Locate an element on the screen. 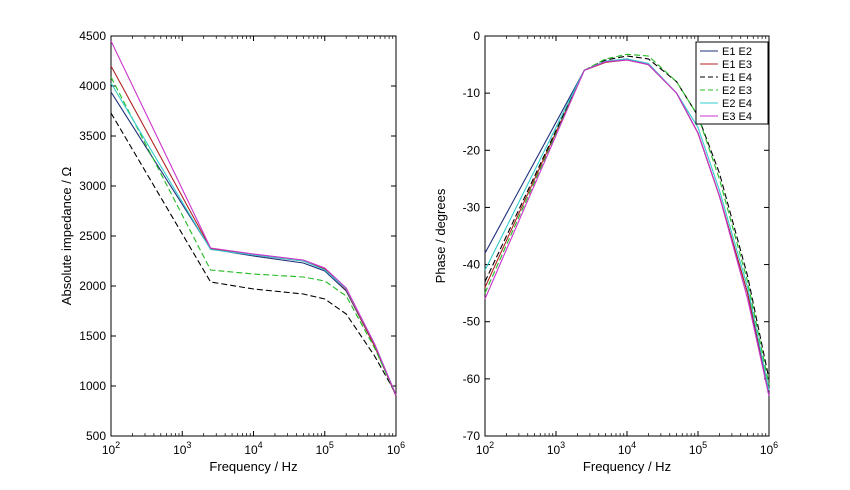  y-tick-label: -60 is located at coordinates (472, 379).